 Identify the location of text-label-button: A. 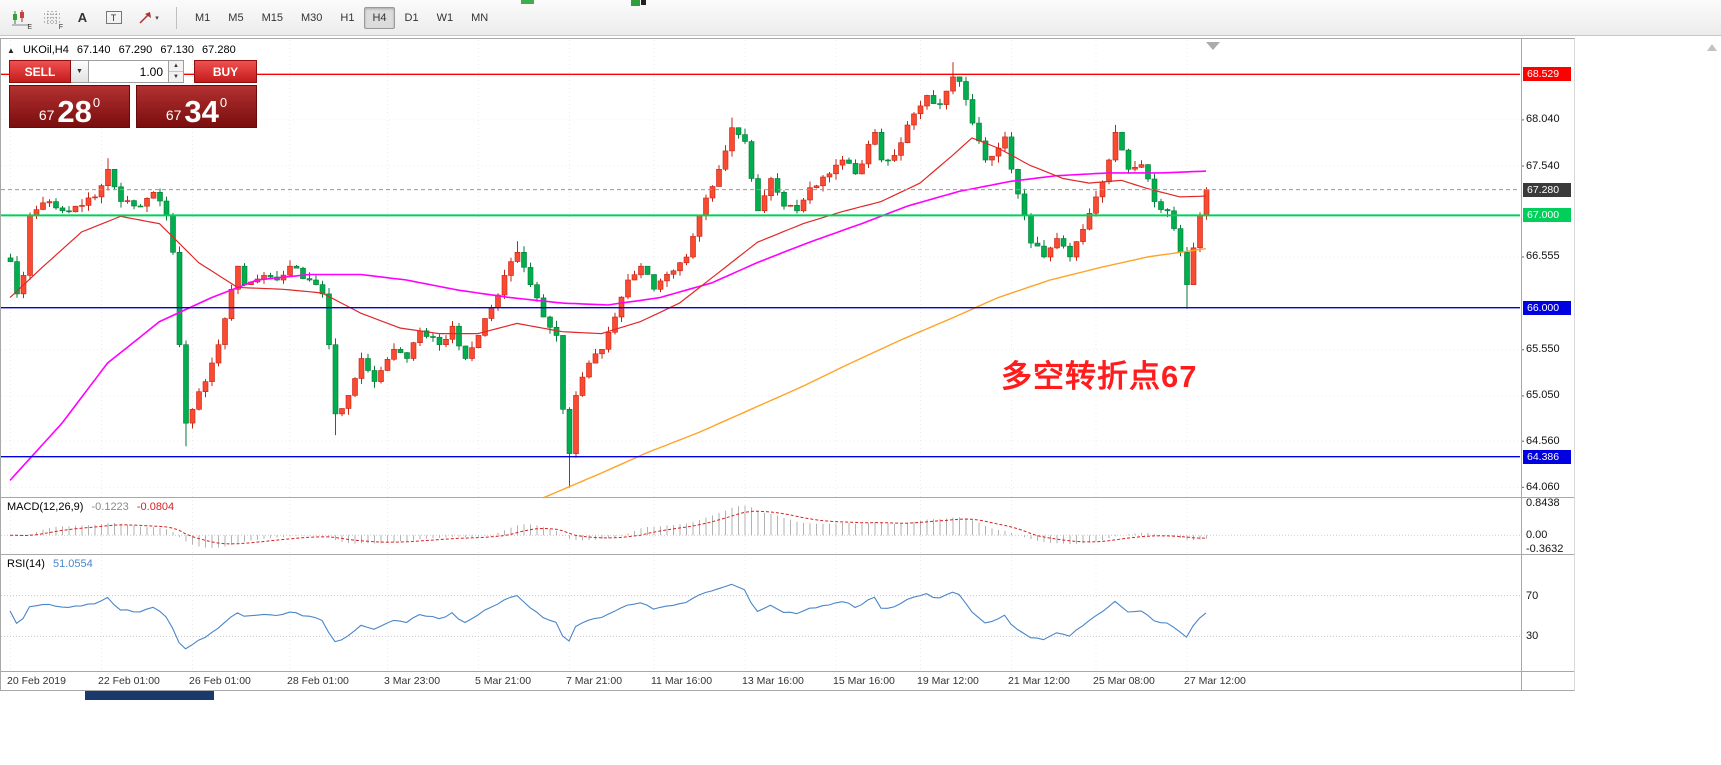
(82, 18).